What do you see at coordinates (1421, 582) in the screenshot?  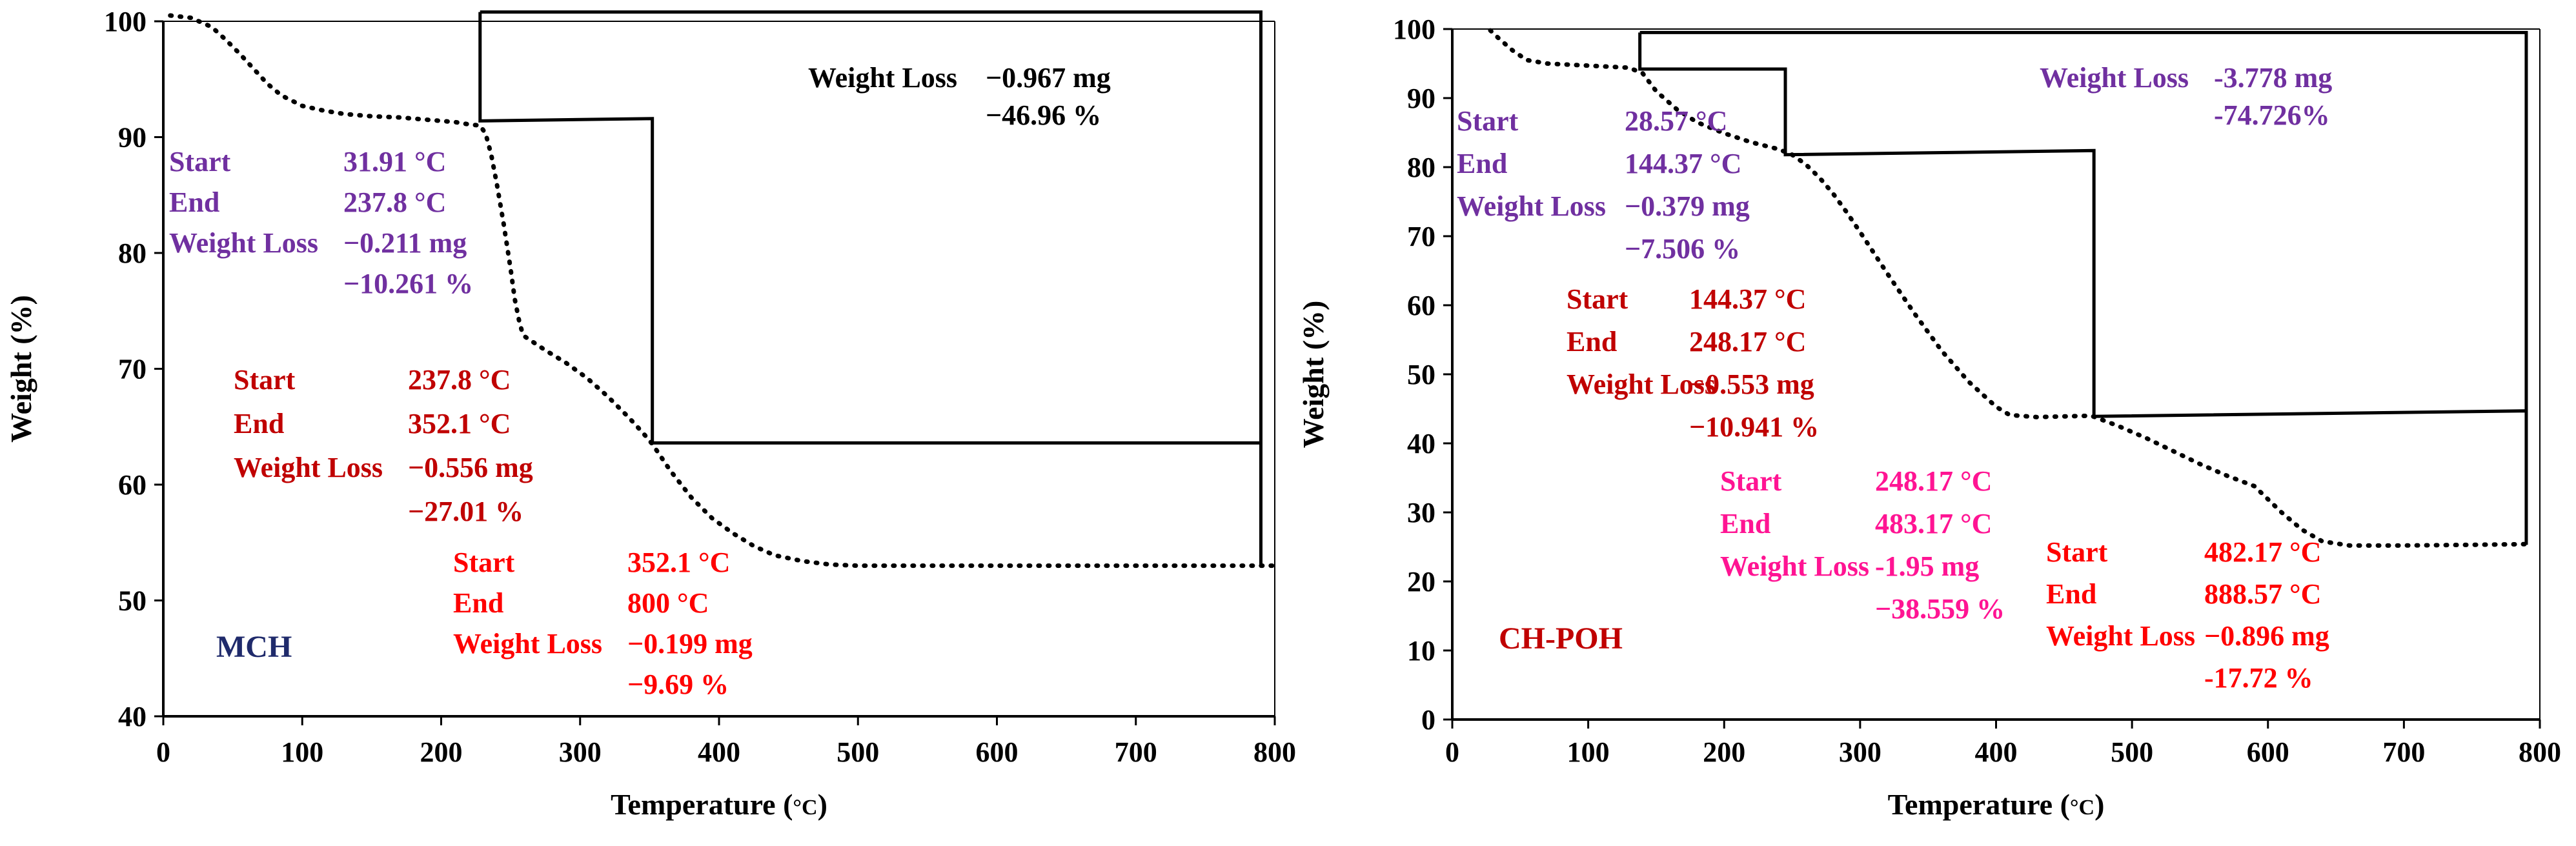 I see `y-tick-label: 20` at bounding box center [1421, 582].